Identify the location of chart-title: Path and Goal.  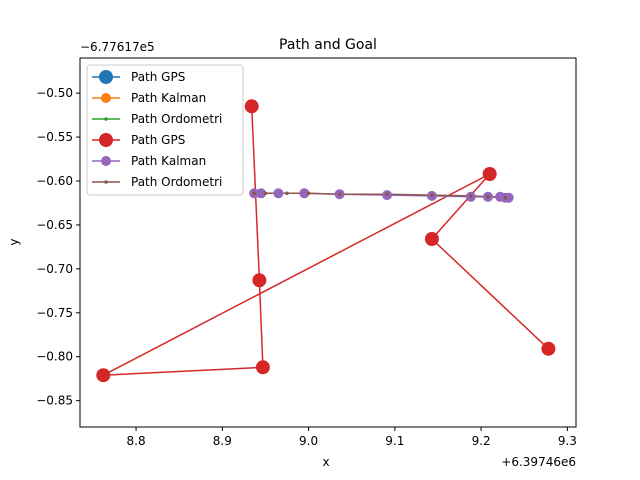
(328, 45).